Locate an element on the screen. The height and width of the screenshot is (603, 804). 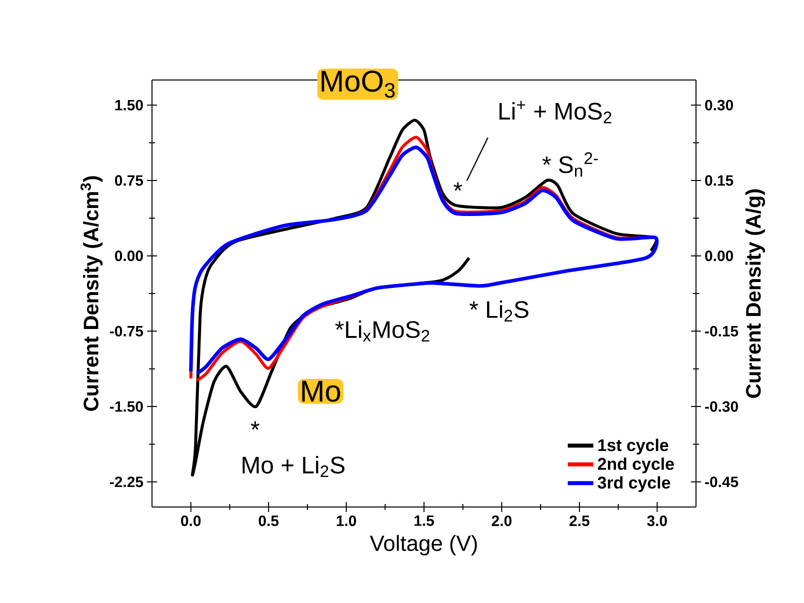
y-tick-label: 1.50 is located at coordinates (129, 105).